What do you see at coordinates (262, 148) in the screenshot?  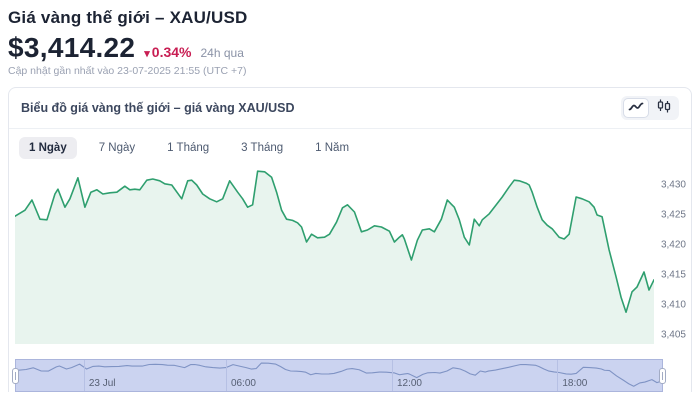 I see `tab-3-months: 3 Tháng` at bounding box center [262, 148].